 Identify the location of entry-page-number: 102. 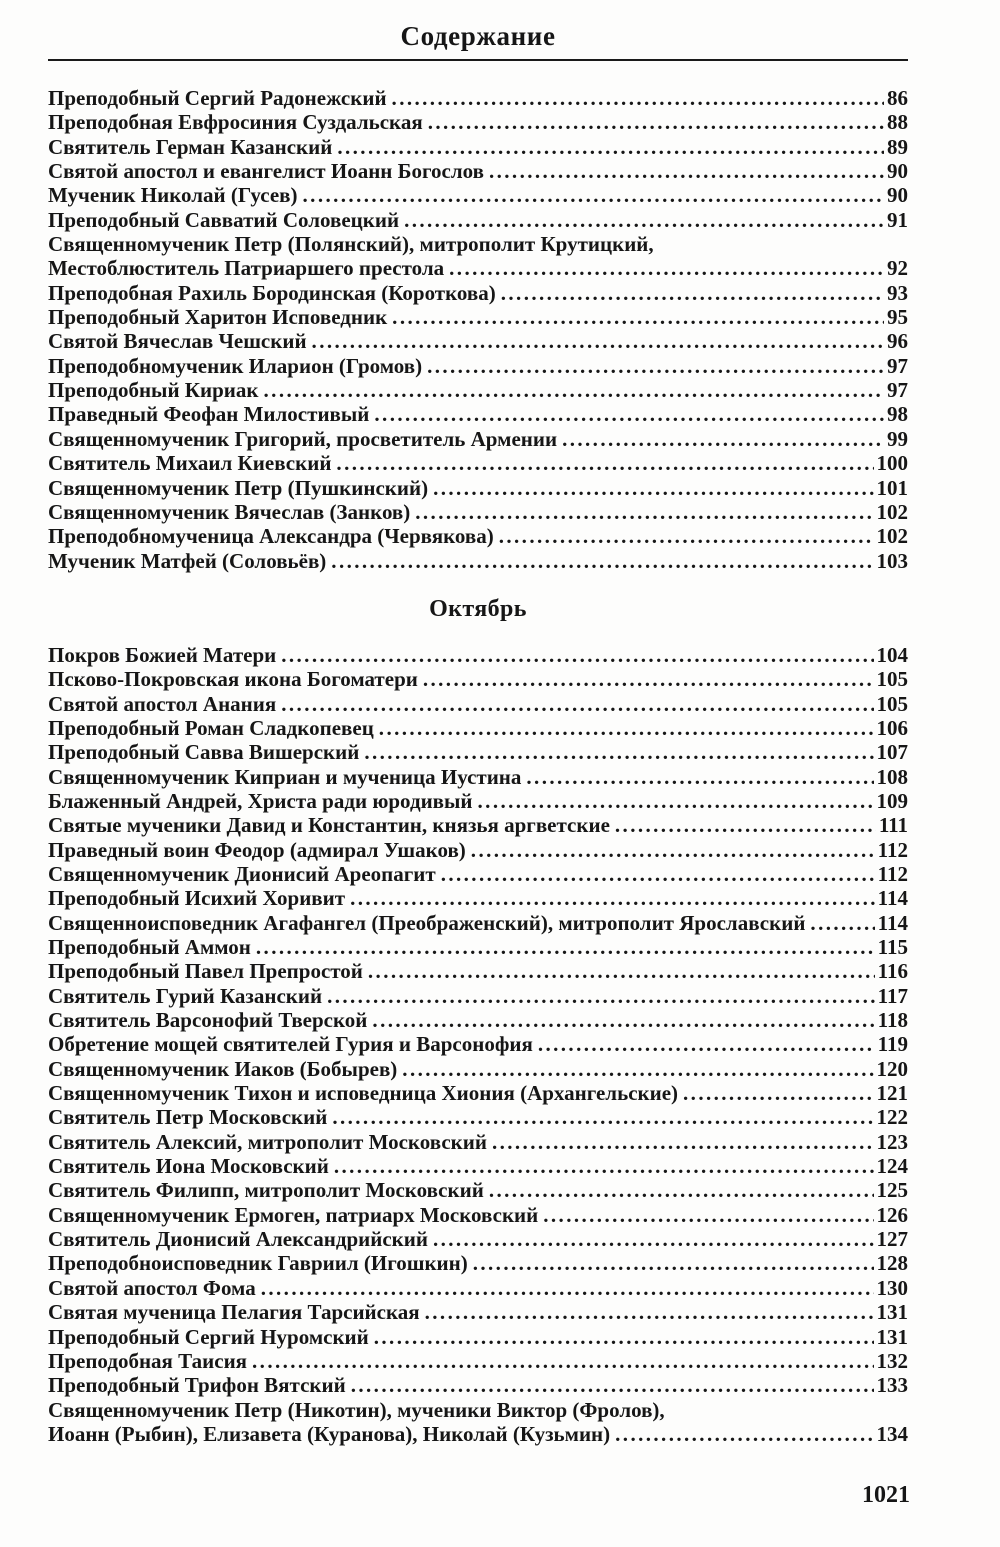
(892, 511).